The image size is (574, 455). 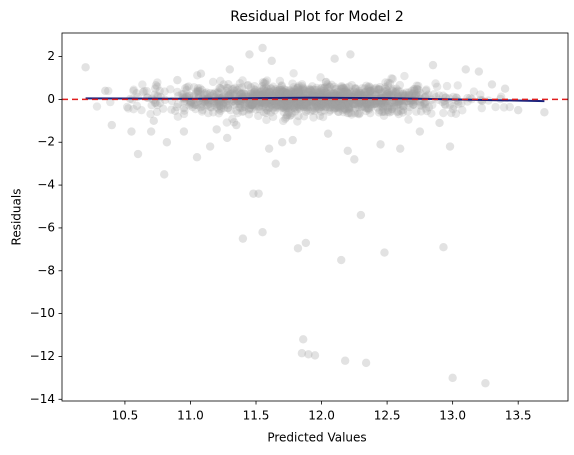 What do you see at coordinates (321, 416) in the screenshot?
I see `x-tick-label: 12.0` at bounding box center [321, 416].